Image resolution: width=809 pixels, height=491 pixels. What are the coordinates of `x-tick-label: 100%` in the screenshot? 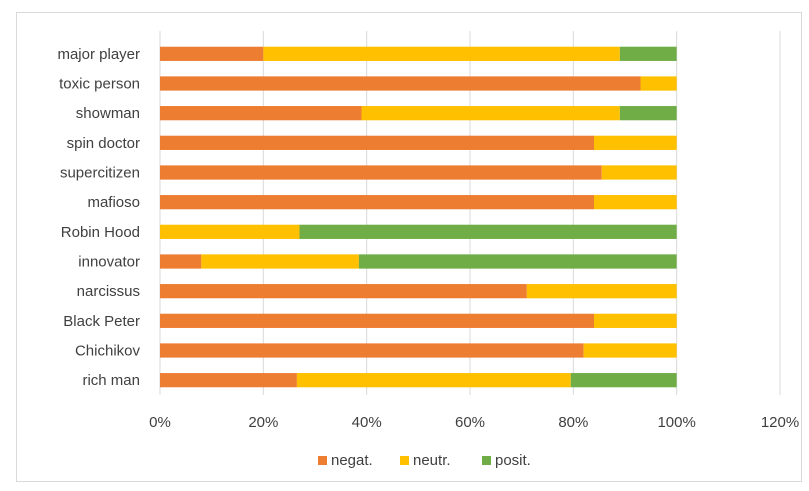 It's located at (676, 422).